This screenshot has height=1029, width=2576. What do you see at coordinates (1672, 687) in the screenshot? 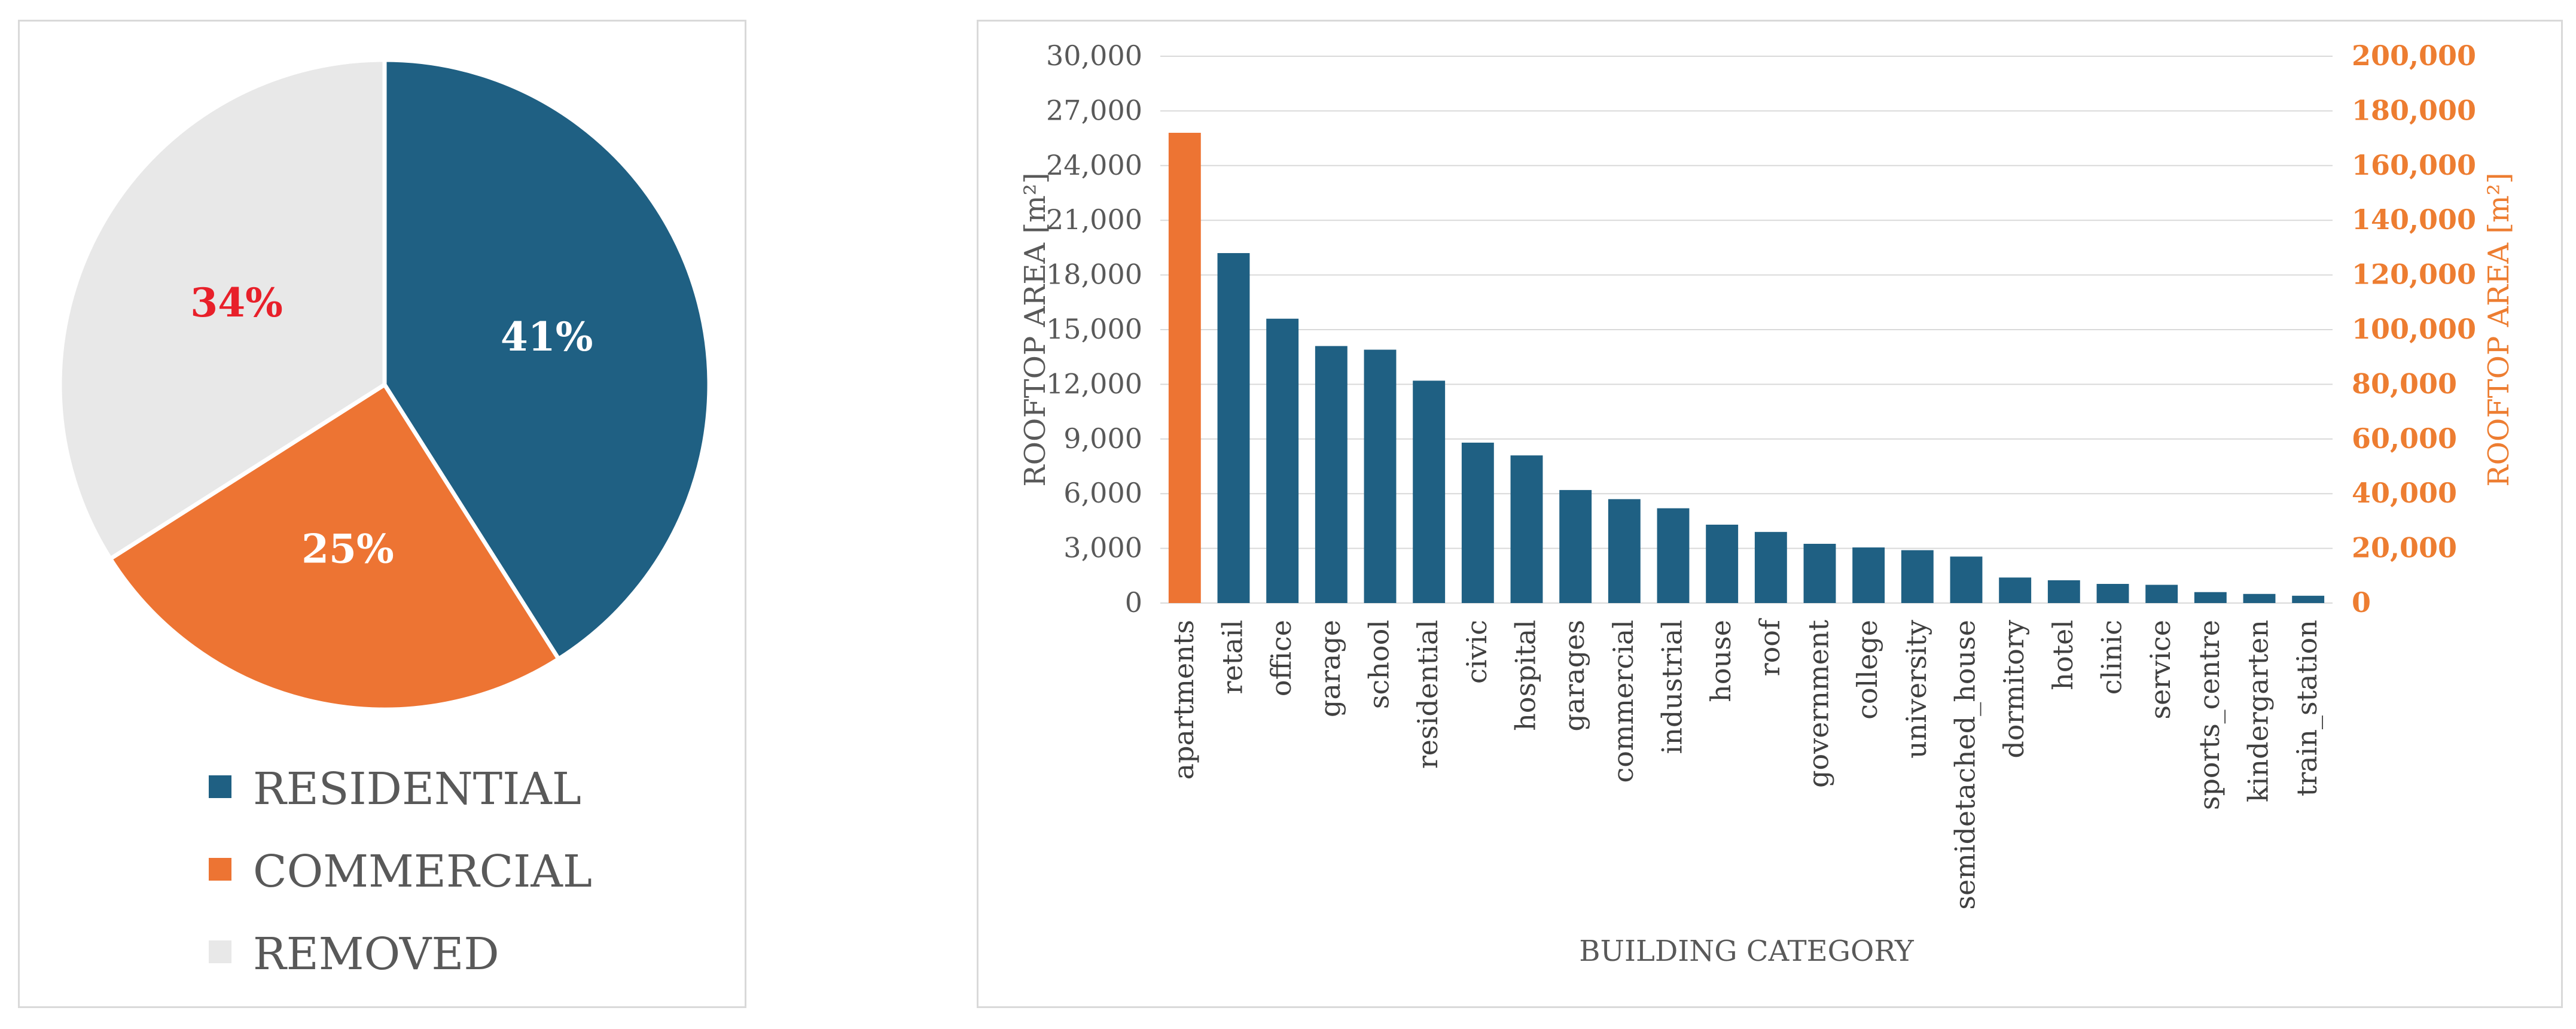
I see `x-tick-label-industrial: industrial` at bounding box center [1672, 687].